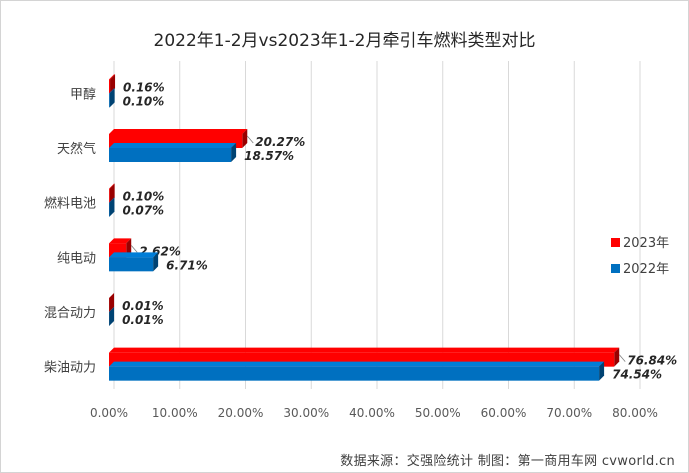  Describe the element at coordinates (280, 142) in the screenshot. I see `data-label: 20.27%` at that location.